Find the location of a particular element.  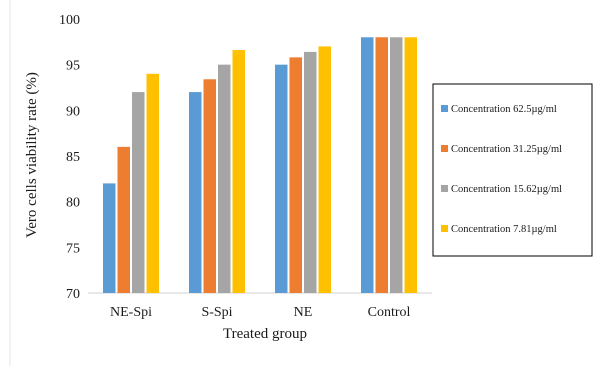

y-tick-label: 70 is located at coordinates (73, 294).